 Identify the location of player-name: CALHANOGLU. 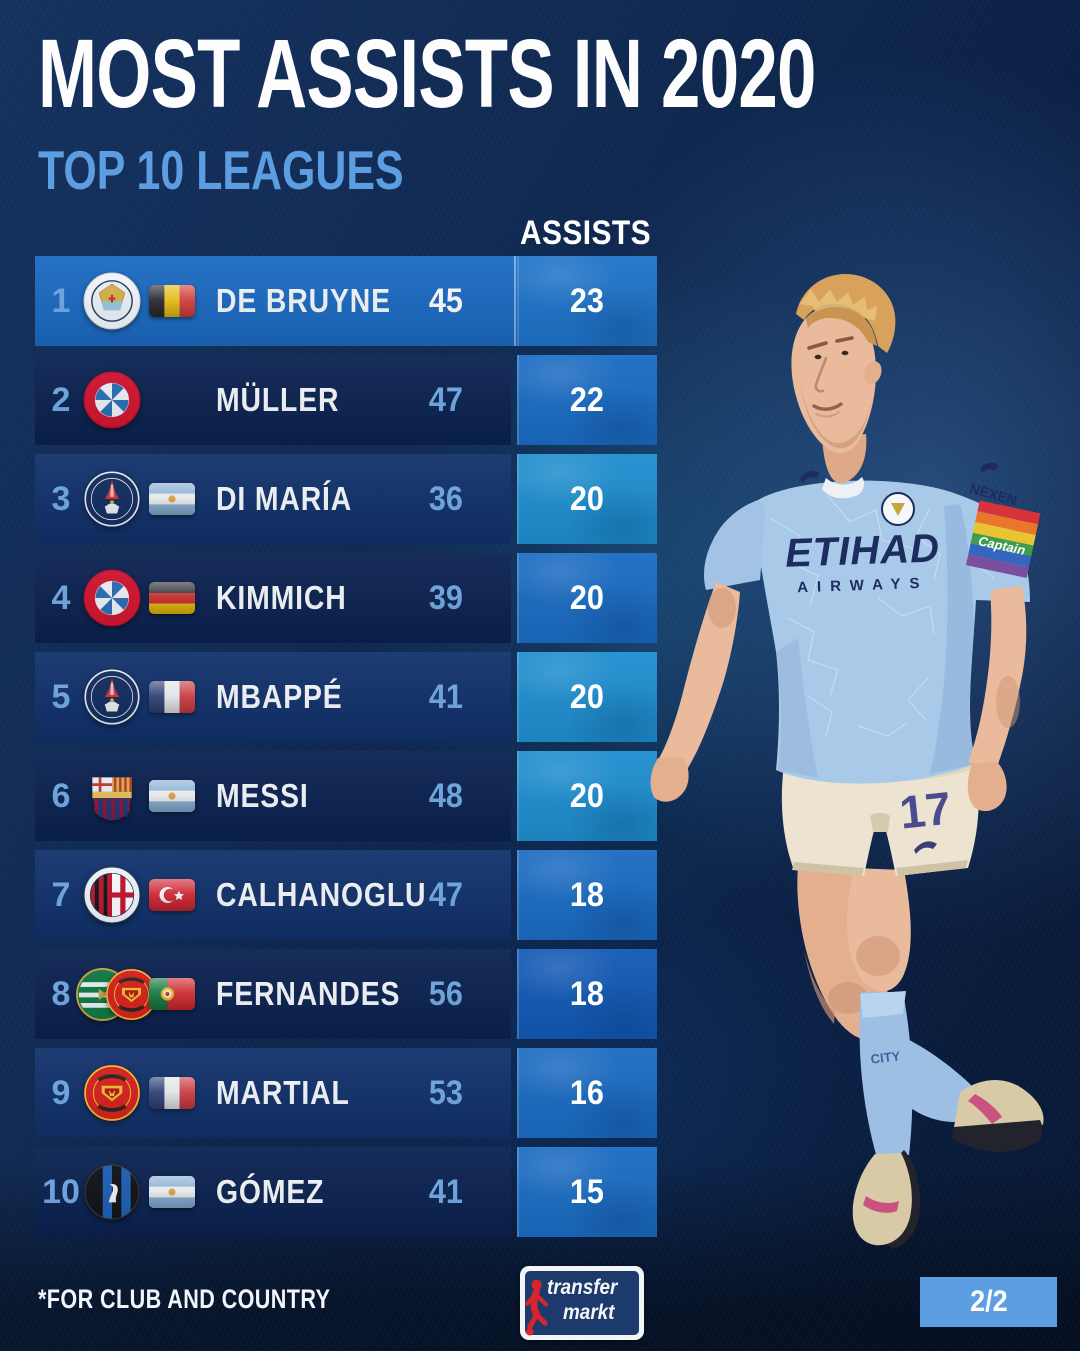
(321, 894).